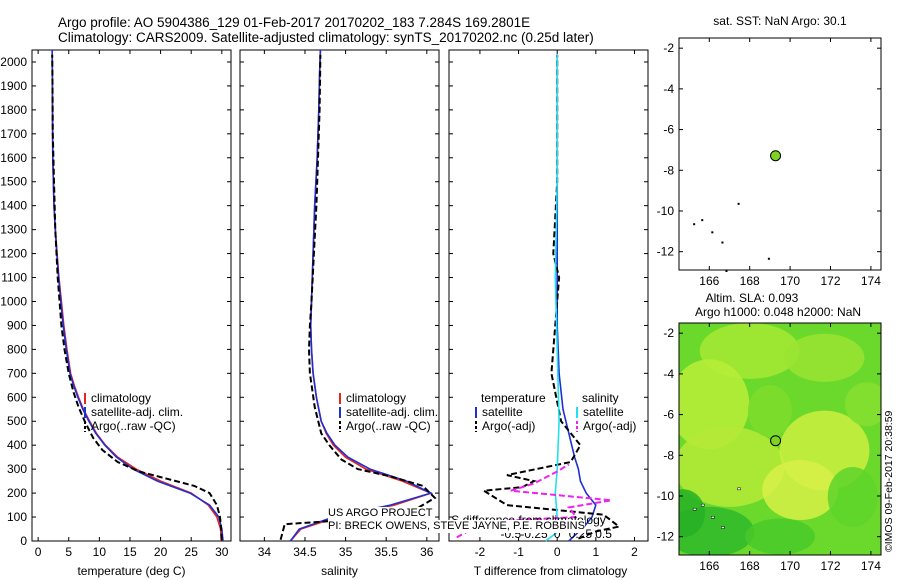  Describe the element at coordinates (17, 397) in the screenshot. I see `depth-ytick-label: 600` at that location.